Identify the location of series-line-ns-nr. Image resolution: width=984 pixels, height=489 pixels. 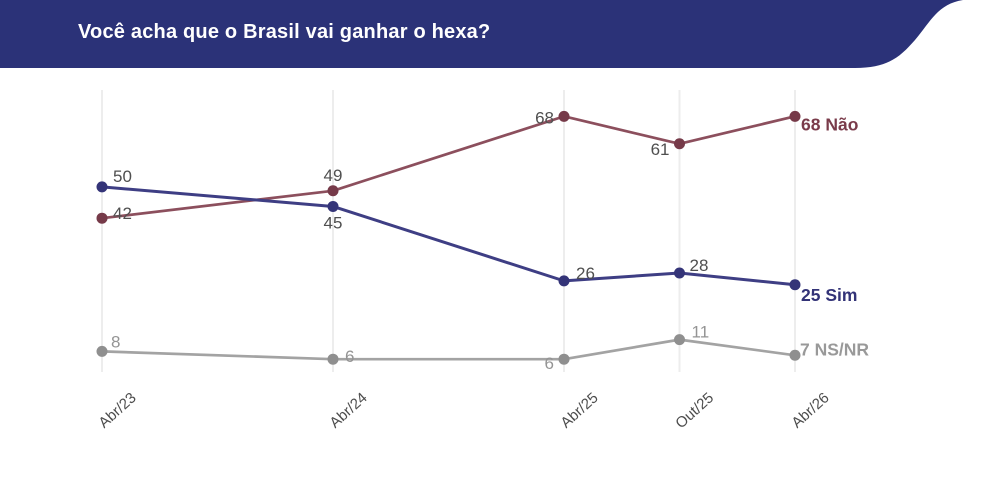
(448, 349).